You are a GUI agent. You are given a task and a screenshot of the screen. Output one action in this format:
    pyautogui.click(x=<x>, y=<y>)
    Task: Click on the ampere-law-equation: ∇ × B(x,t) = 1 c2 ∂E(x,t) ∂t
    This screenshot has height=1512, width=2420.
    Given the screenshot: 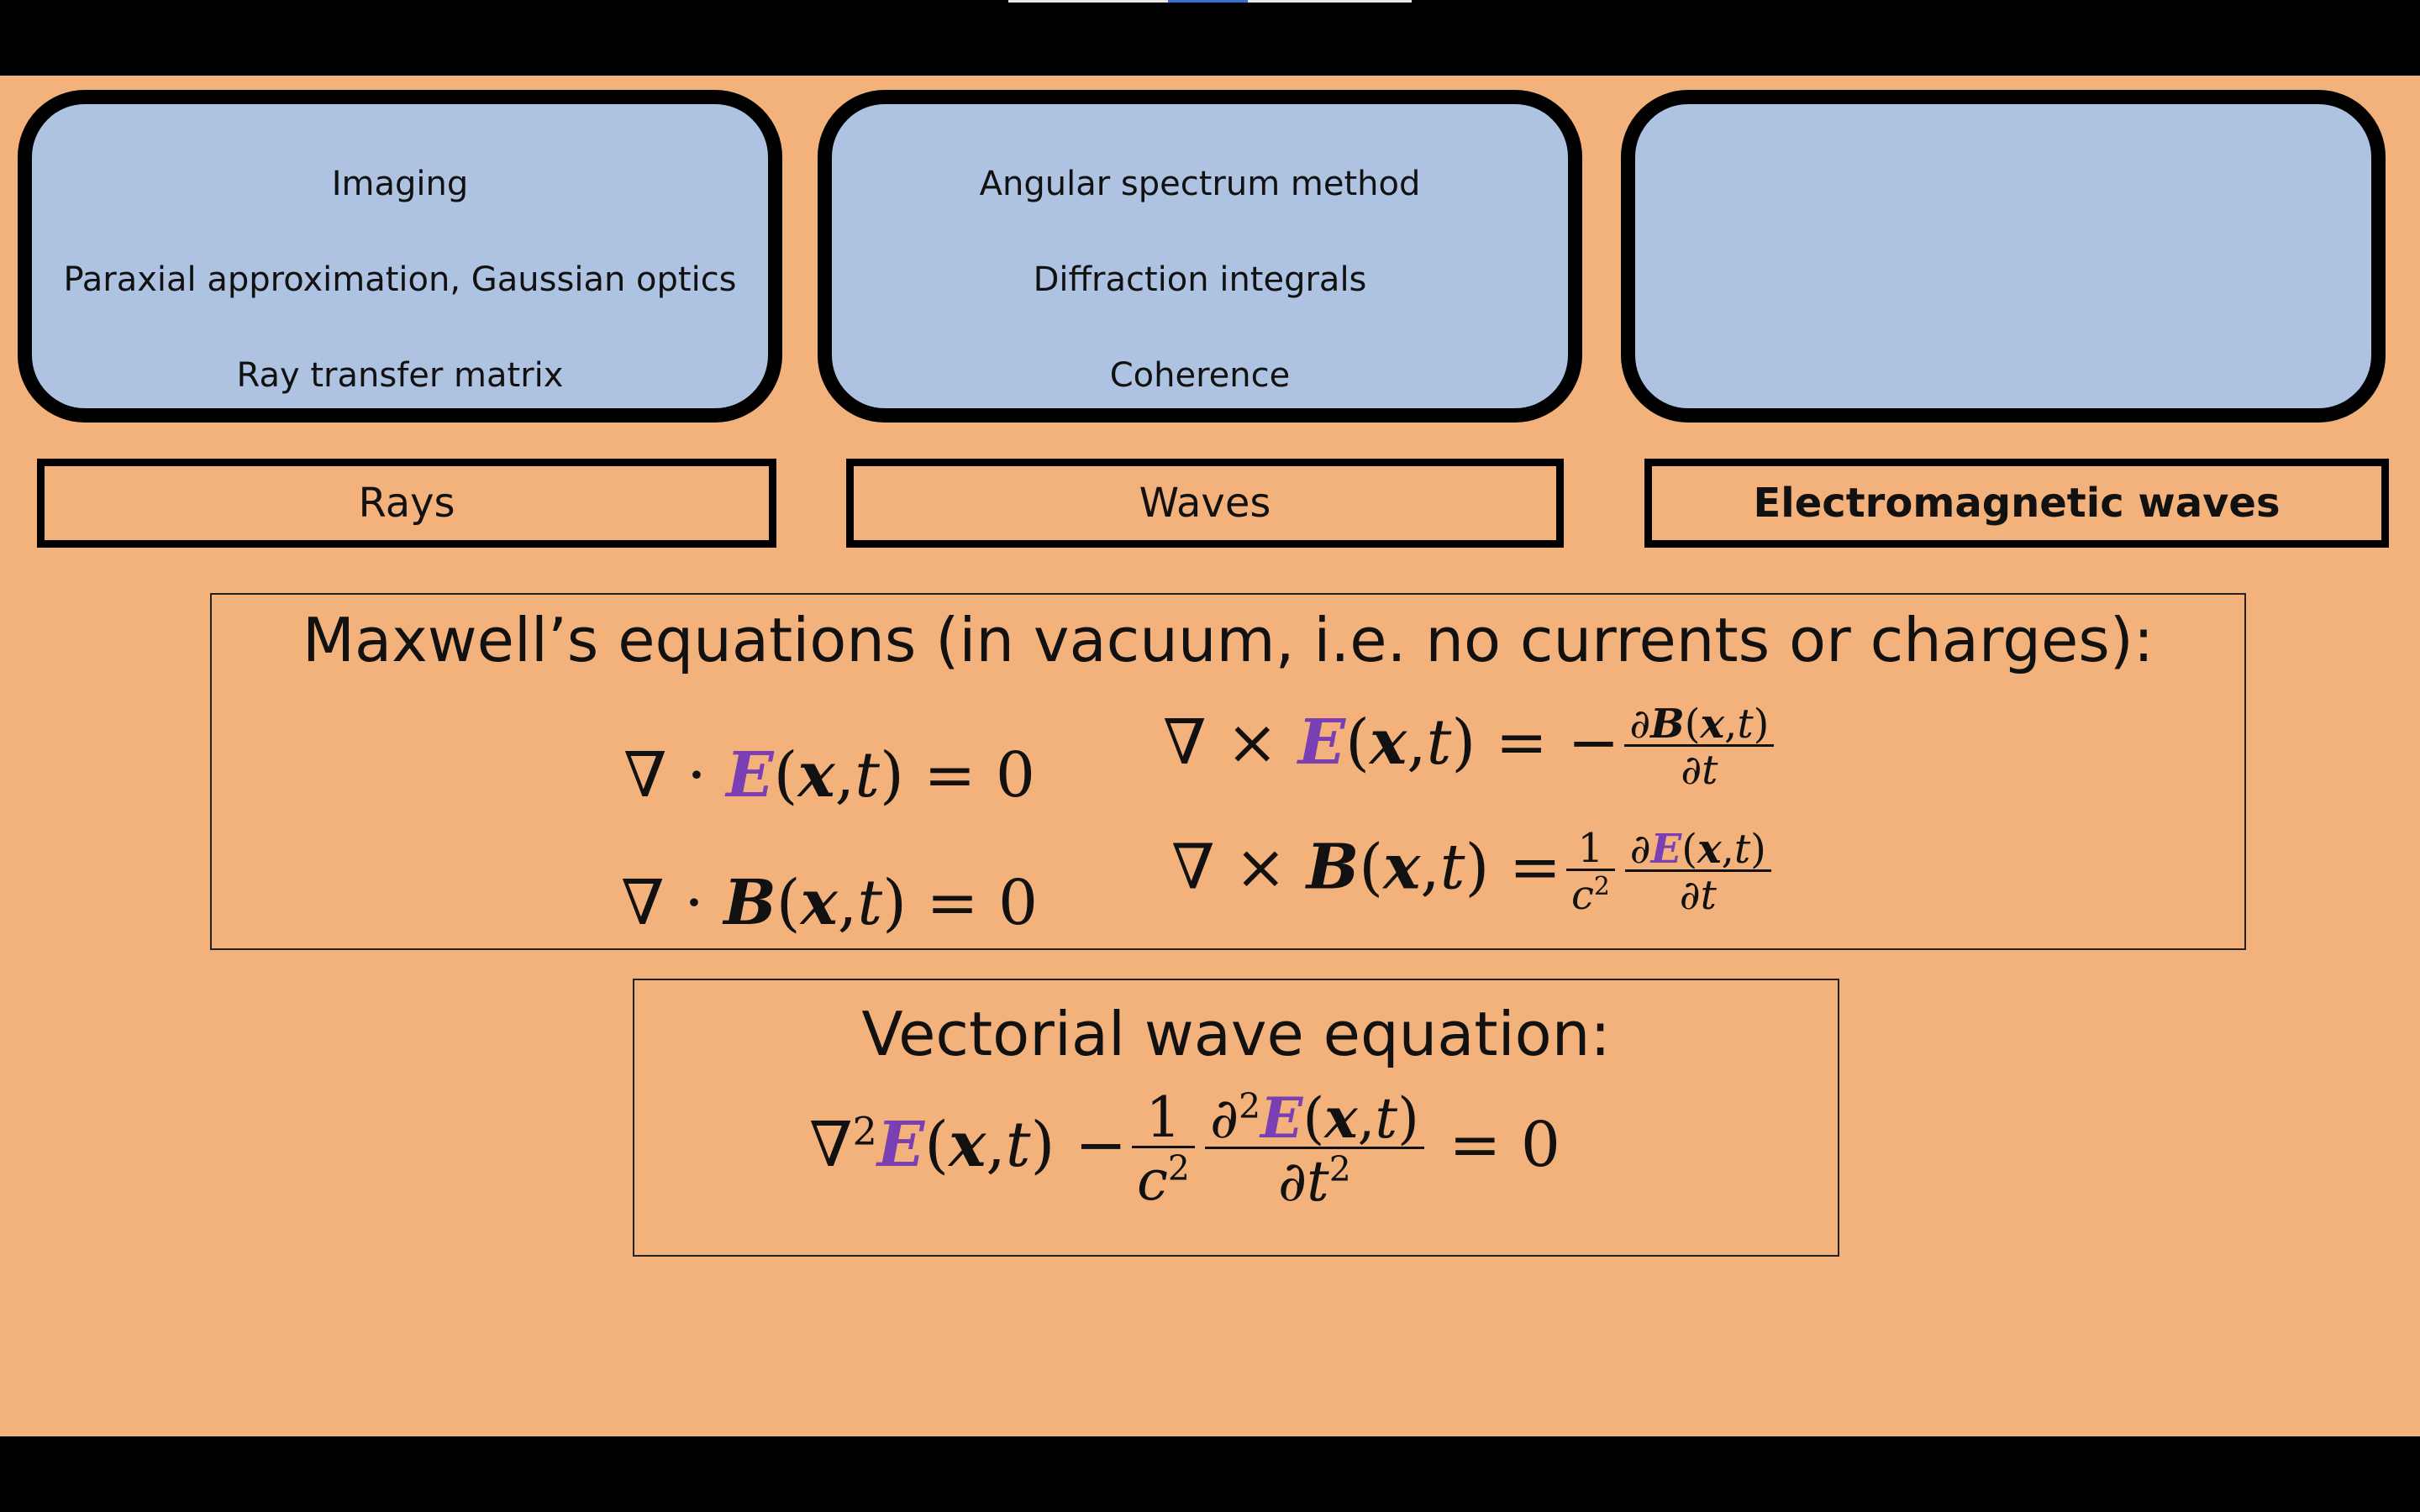 What is the action you would take?
    pyautogui.click(x=1473, y=872)
    